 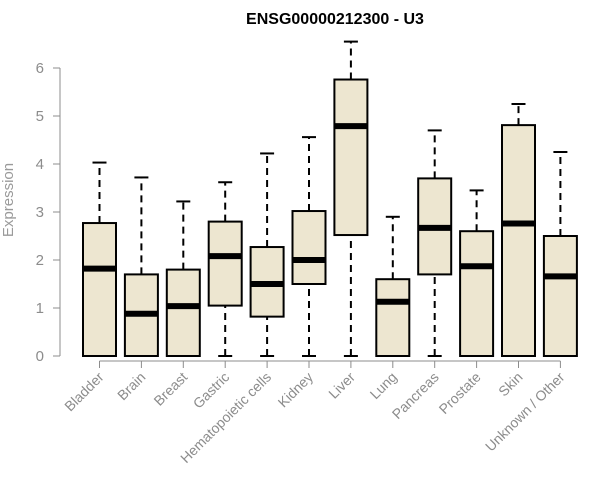 I want to click on box-skin, so click(x=518, y=230).